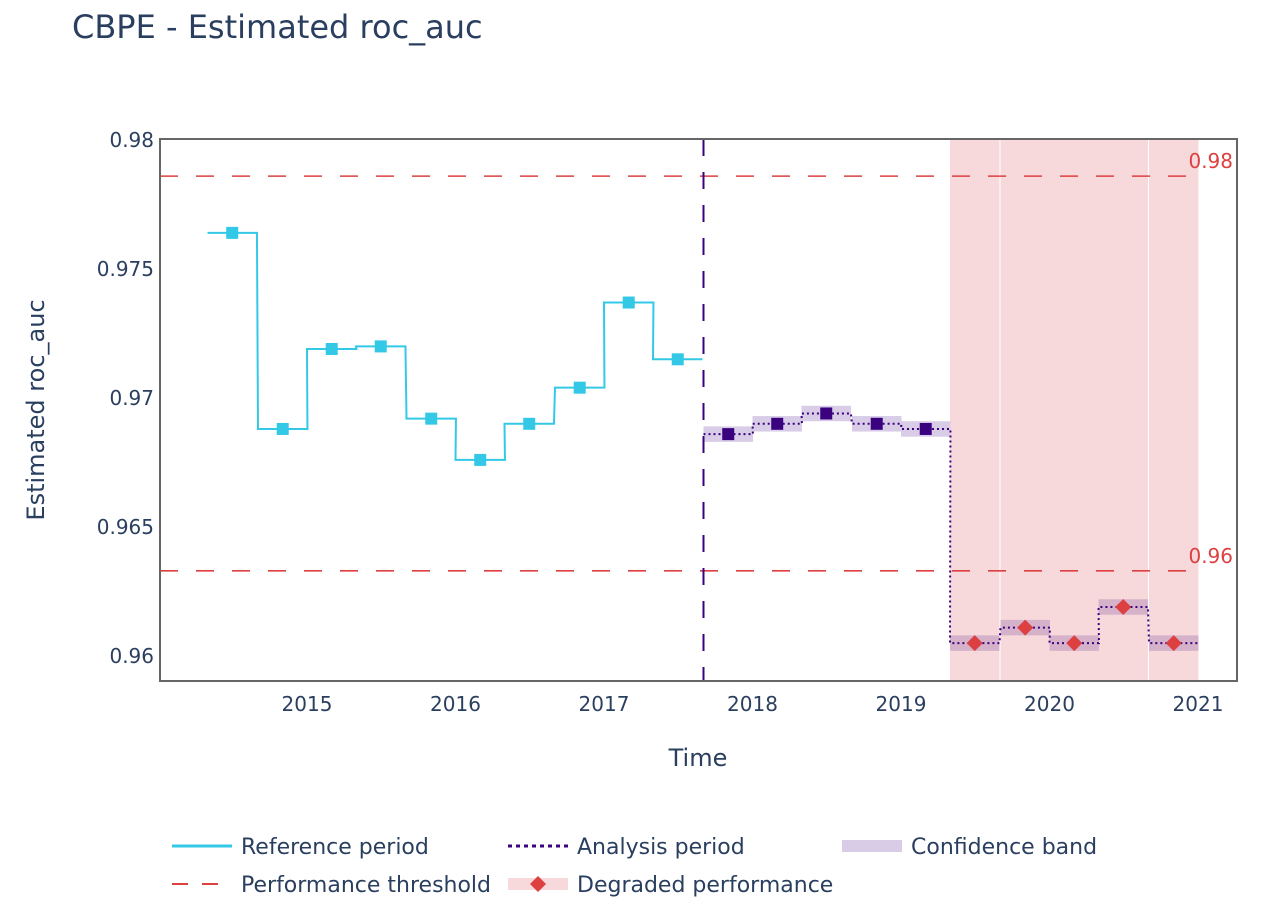  I want to click on legend-swatch-band, so click(872, 846).